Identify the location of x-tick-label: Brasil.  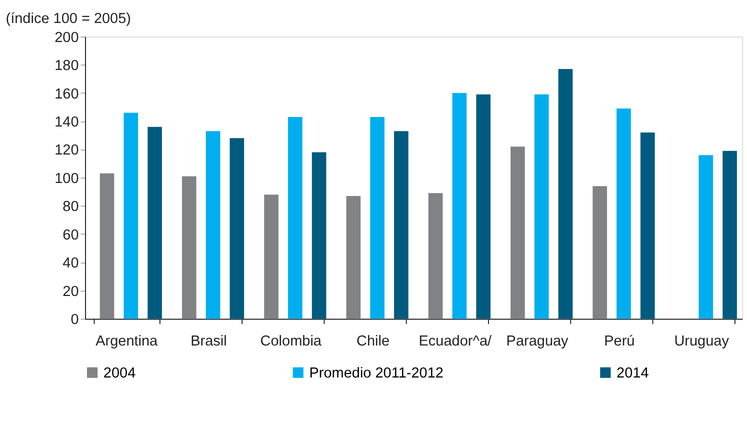
(208, 341).